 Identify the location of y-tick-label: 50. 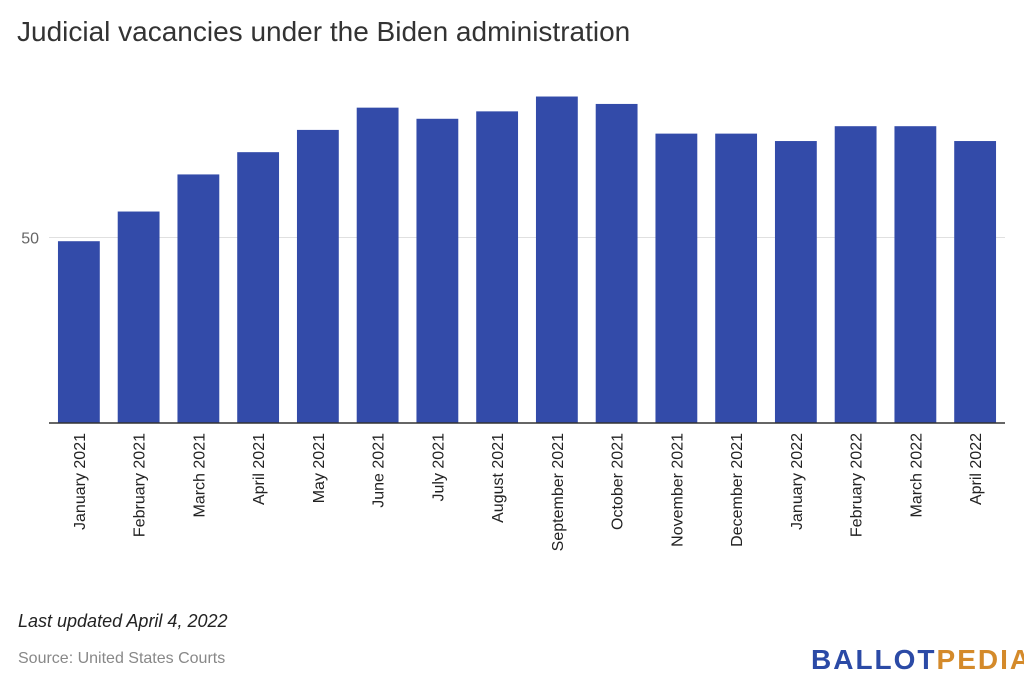
(30, 239).